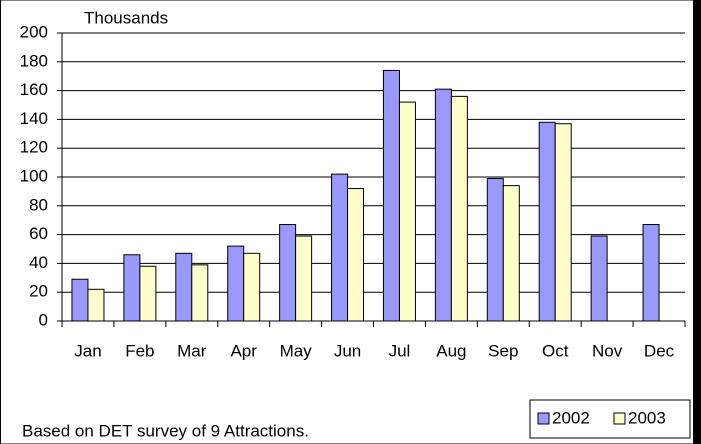 The width and height of the screenshot is (701, 444). Describe the element at coordinates (38, 204) in the screenshot. I see `y-tick-label: 80` at that location.